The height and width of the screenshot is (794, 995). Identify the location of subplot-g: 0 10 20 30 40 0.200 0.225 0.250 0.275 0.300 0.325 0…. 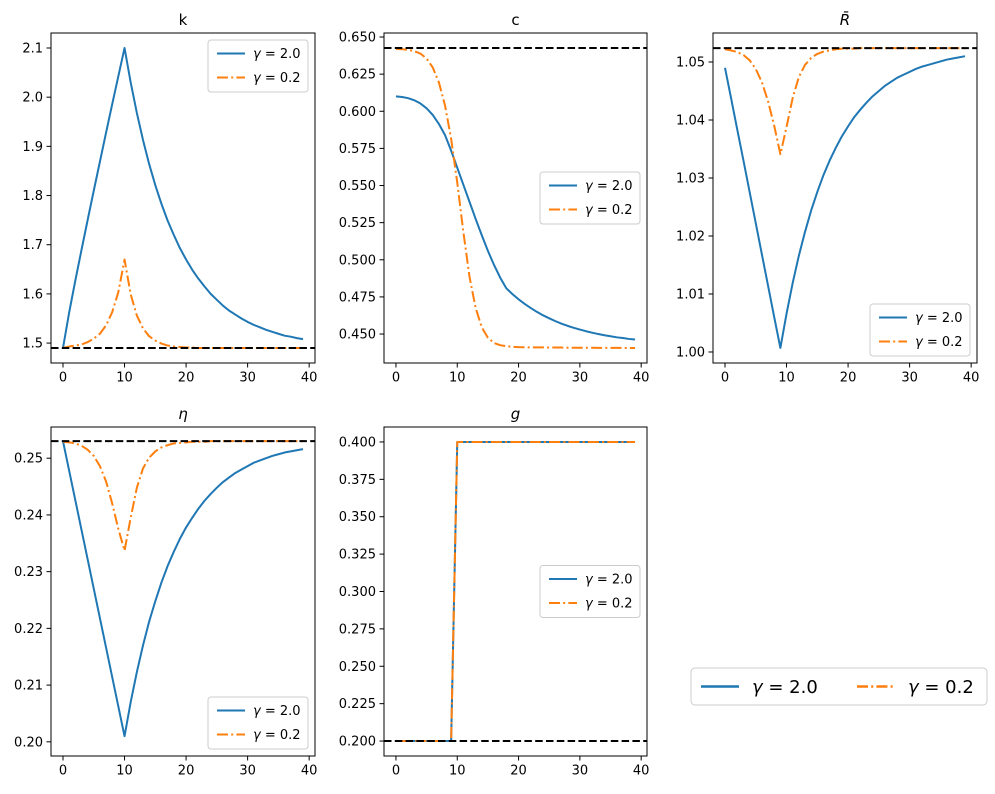
(494, 592).